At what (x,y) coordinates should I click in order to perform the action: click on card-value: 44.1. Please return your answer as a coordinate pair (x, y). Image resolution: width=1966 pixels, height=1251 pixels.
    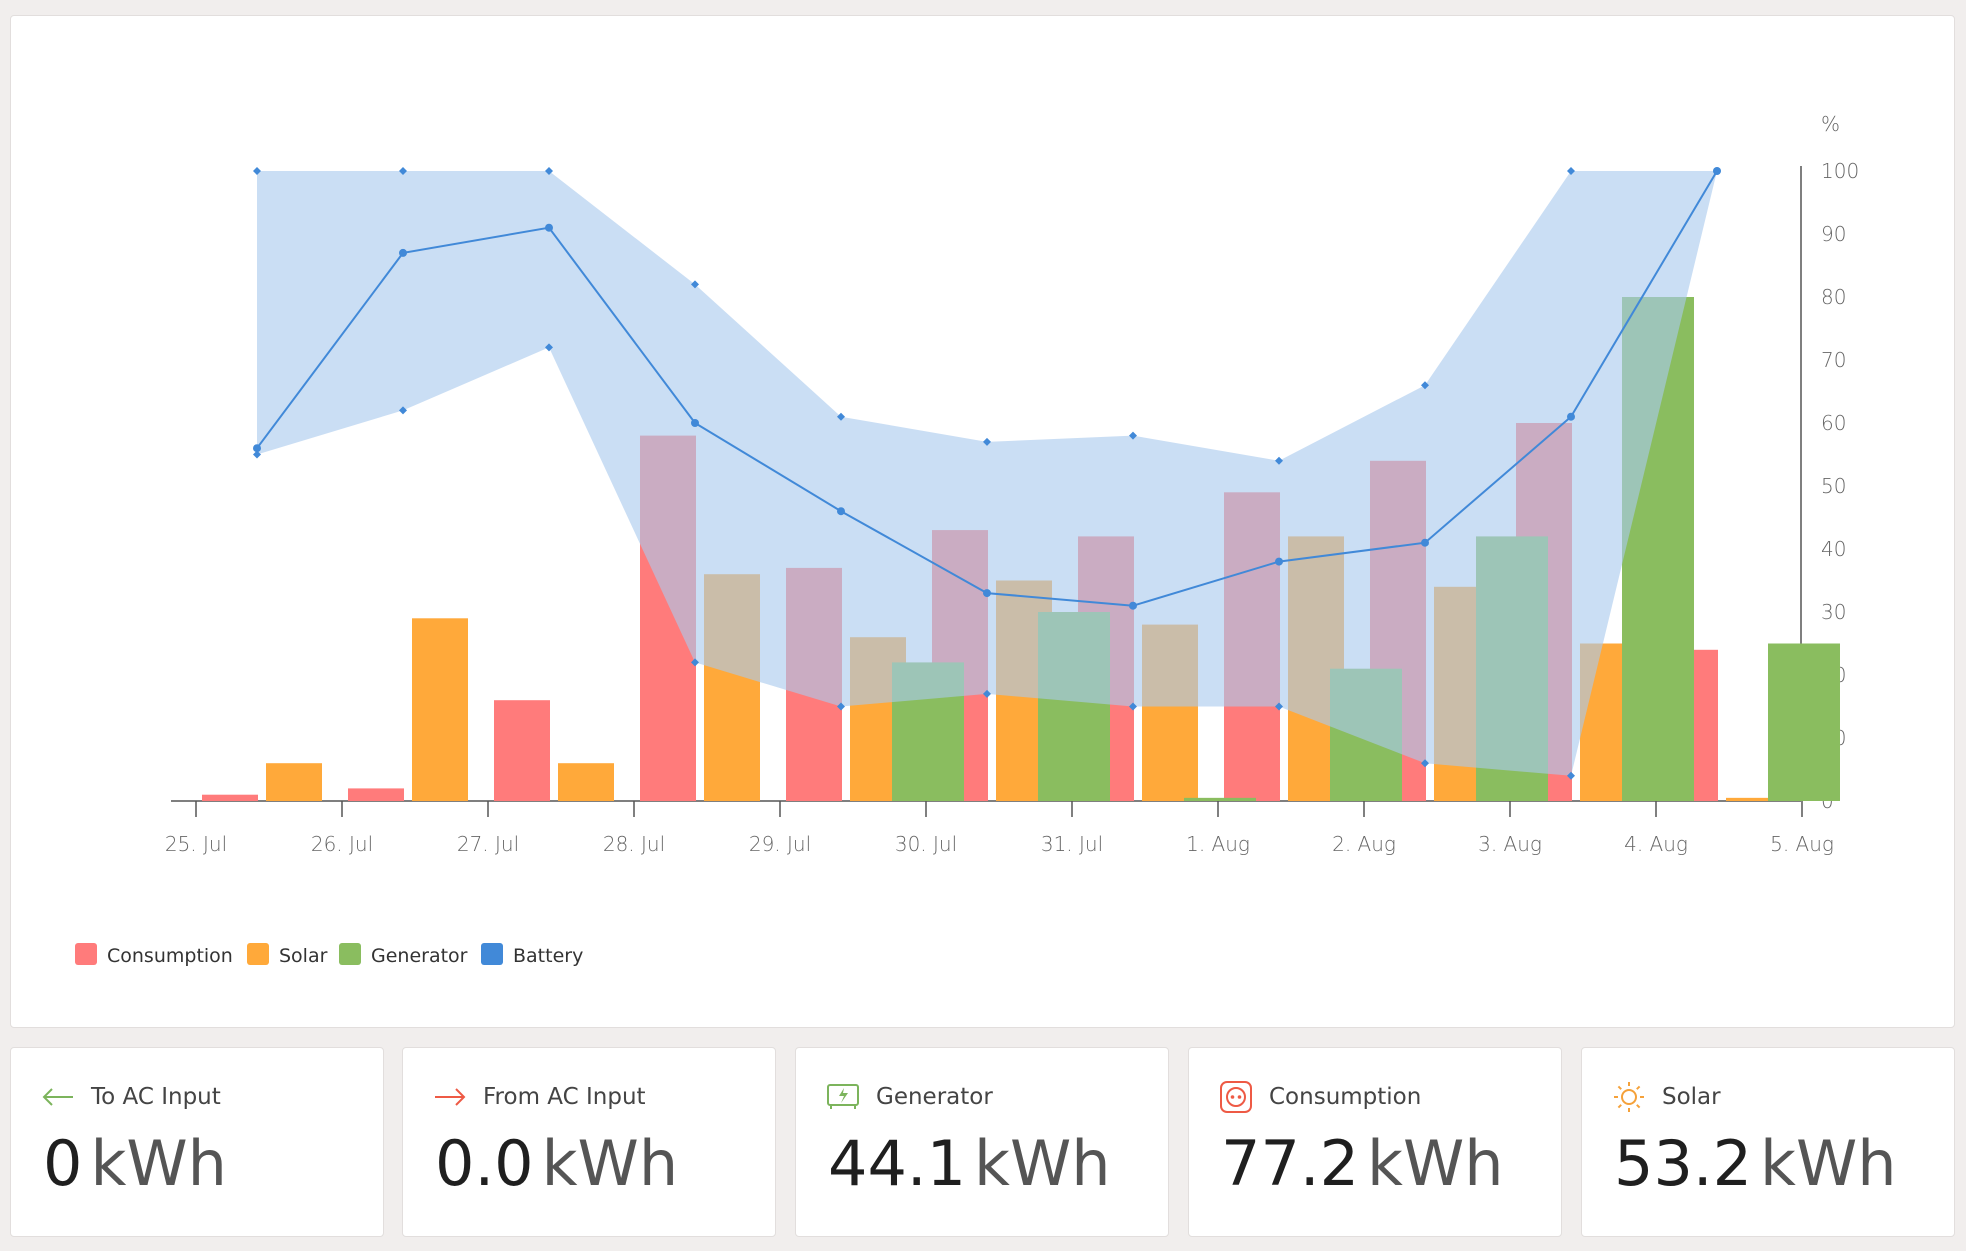
    Looking at the image, I should click on (897, 1163).